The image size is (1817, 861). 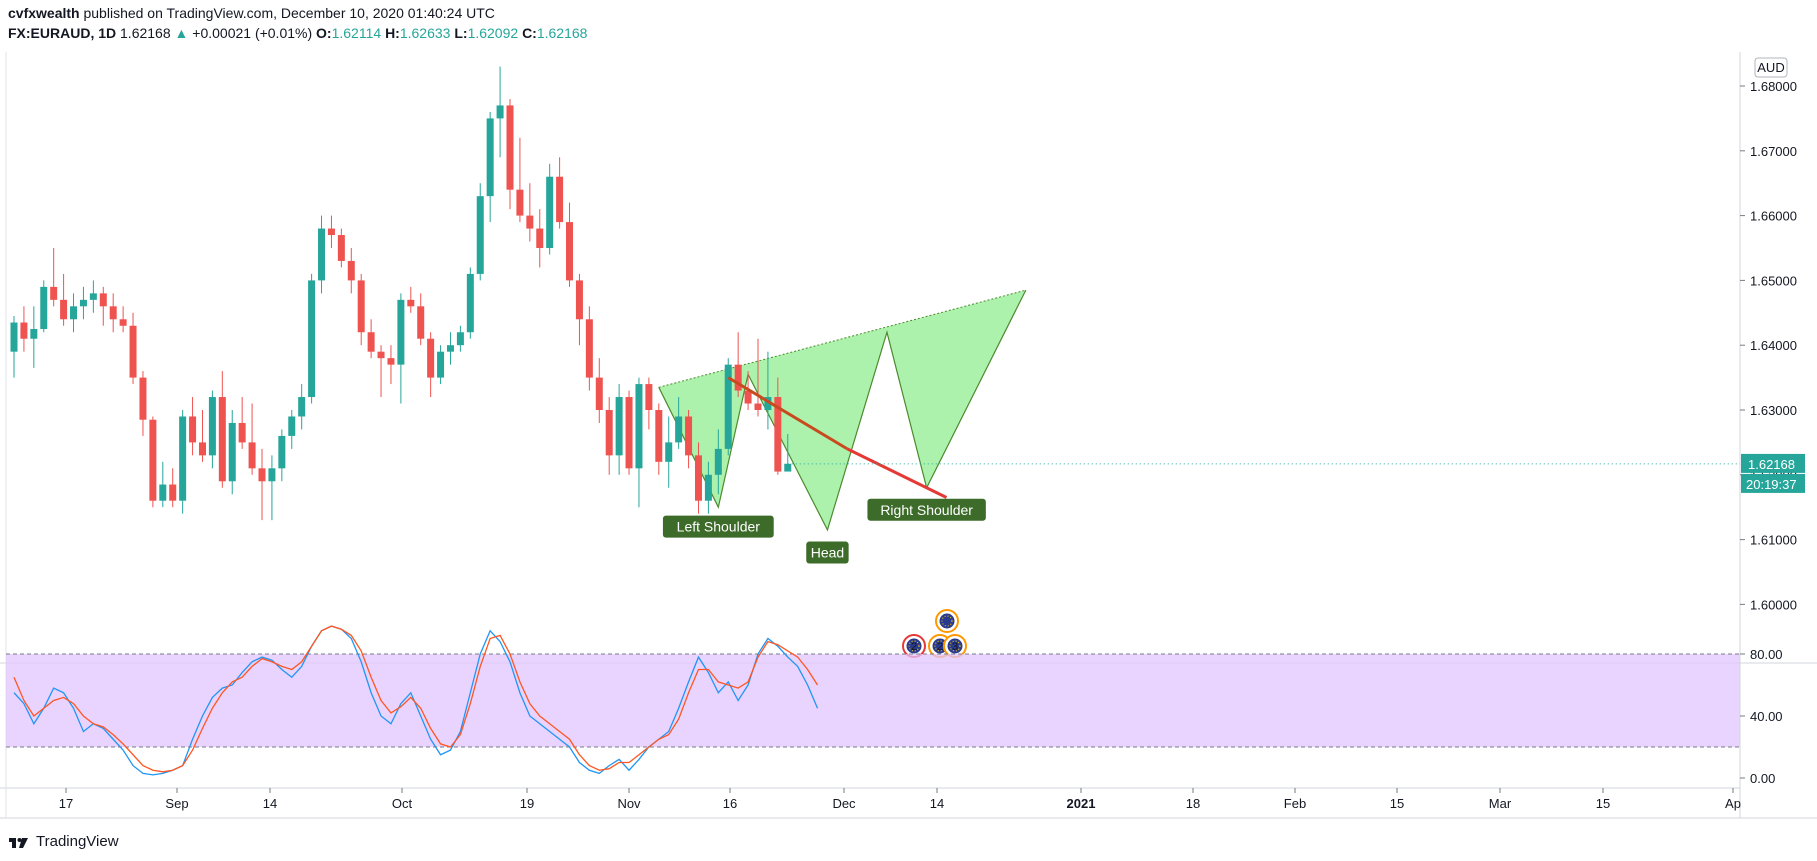 What do you see at coordinates (1081, 803) in the screenshot?
I see `time-tick-label: 2021` at bounding box center [1081, 803].